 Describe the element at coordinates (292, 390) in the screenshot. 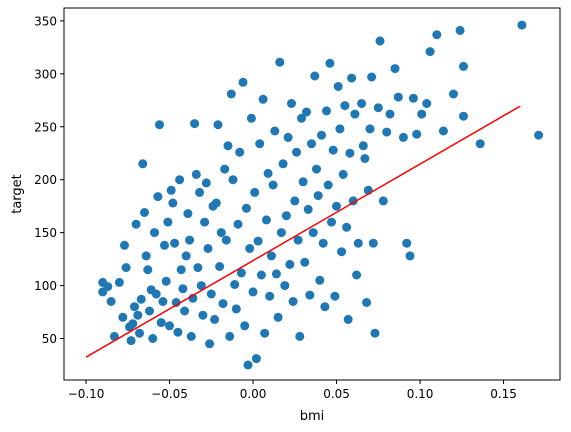

I see `x-axis-ticks: −0.10 −0.05 0.00 0.05 0.10 0.15` at that location.